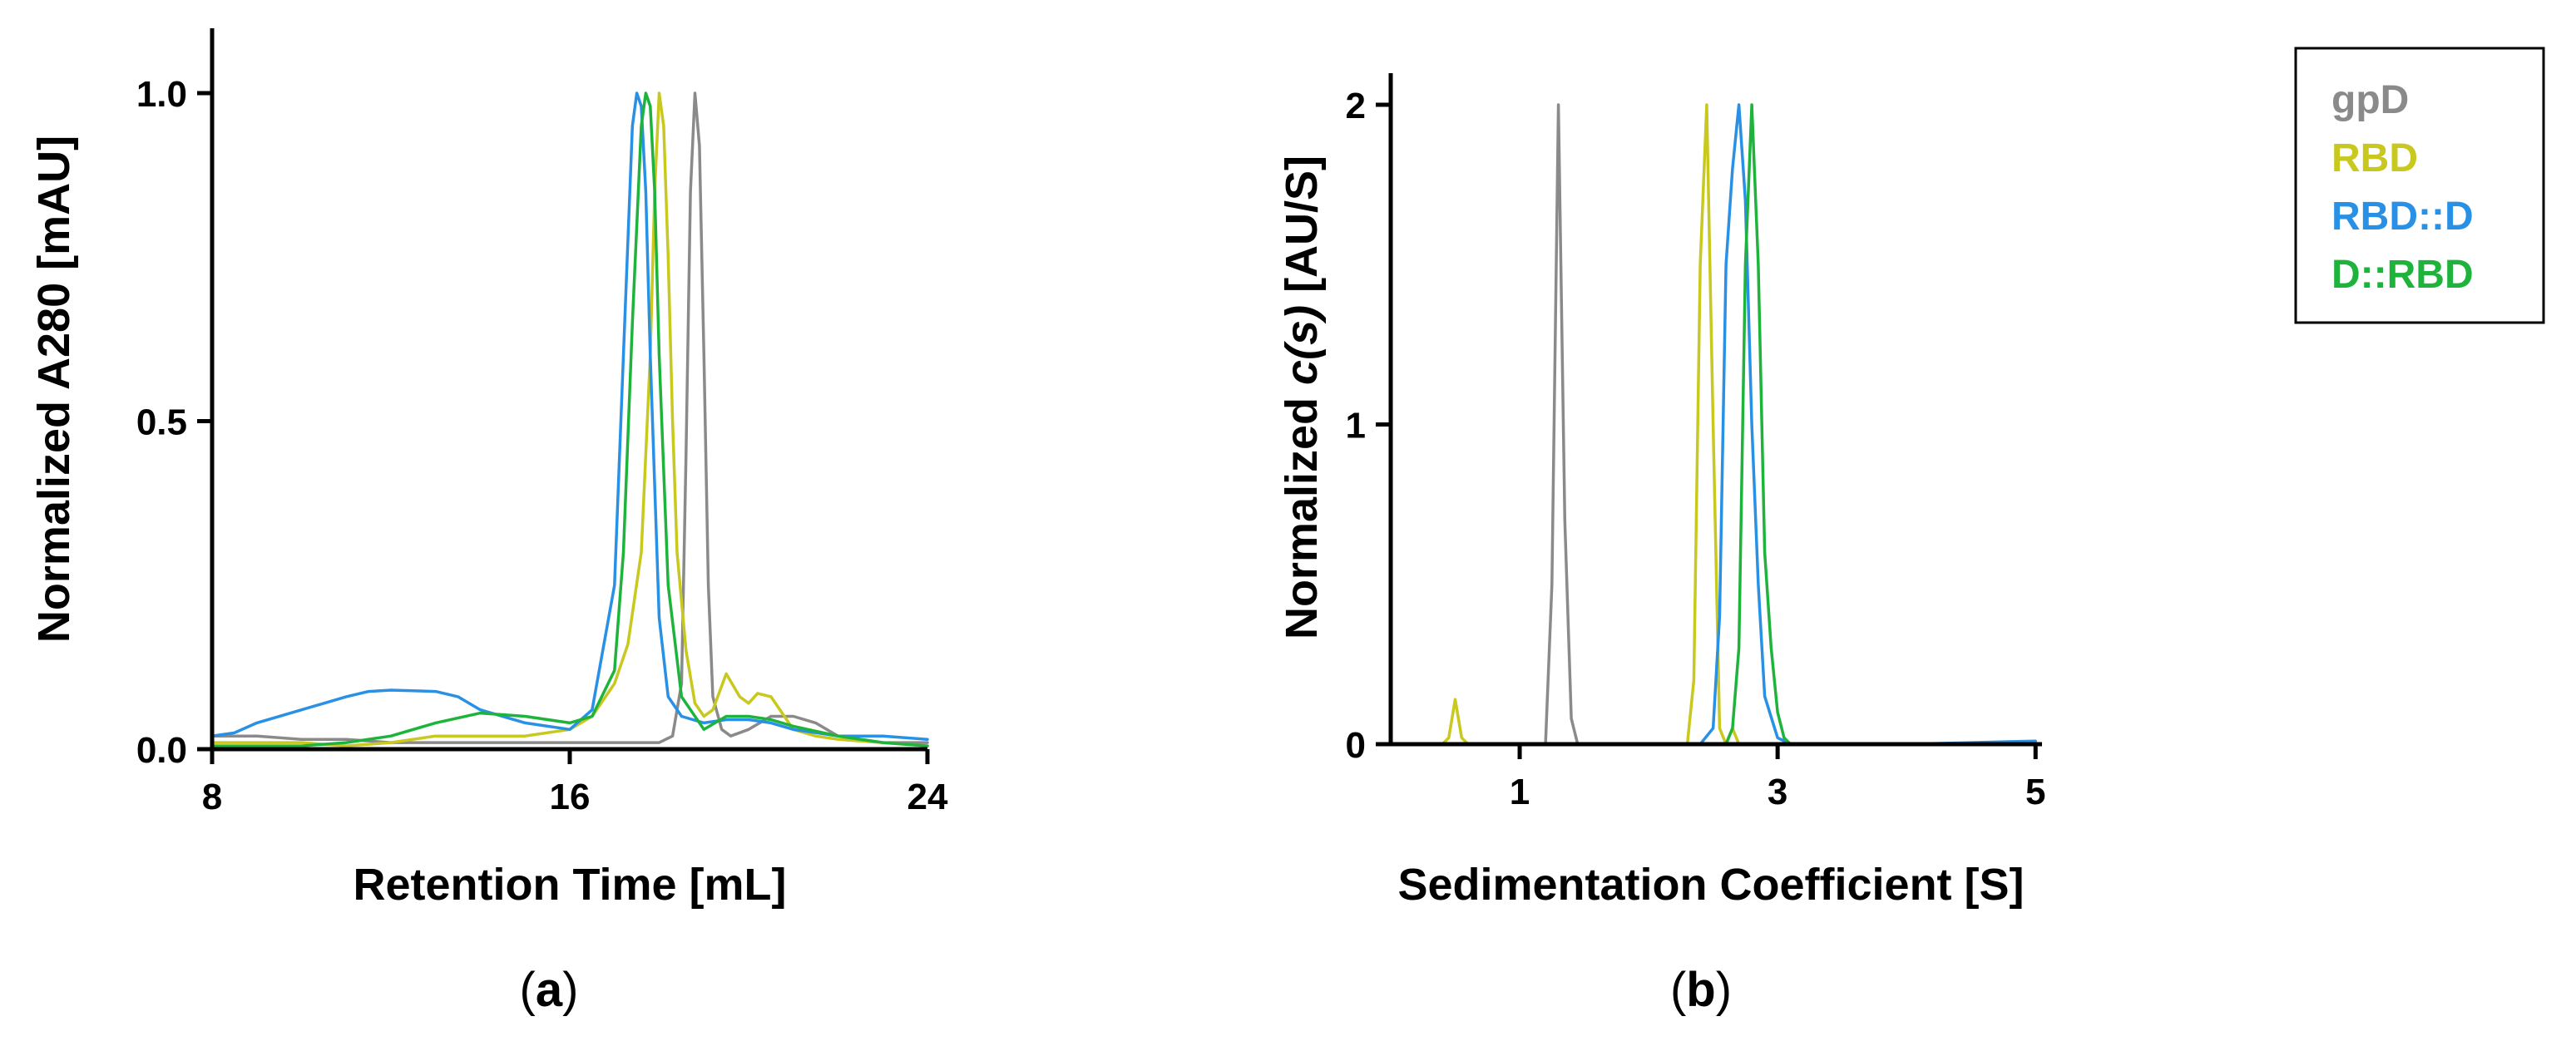  I want to click on legend-entry-d-rbd: D::RBD, so click(2402, 275).